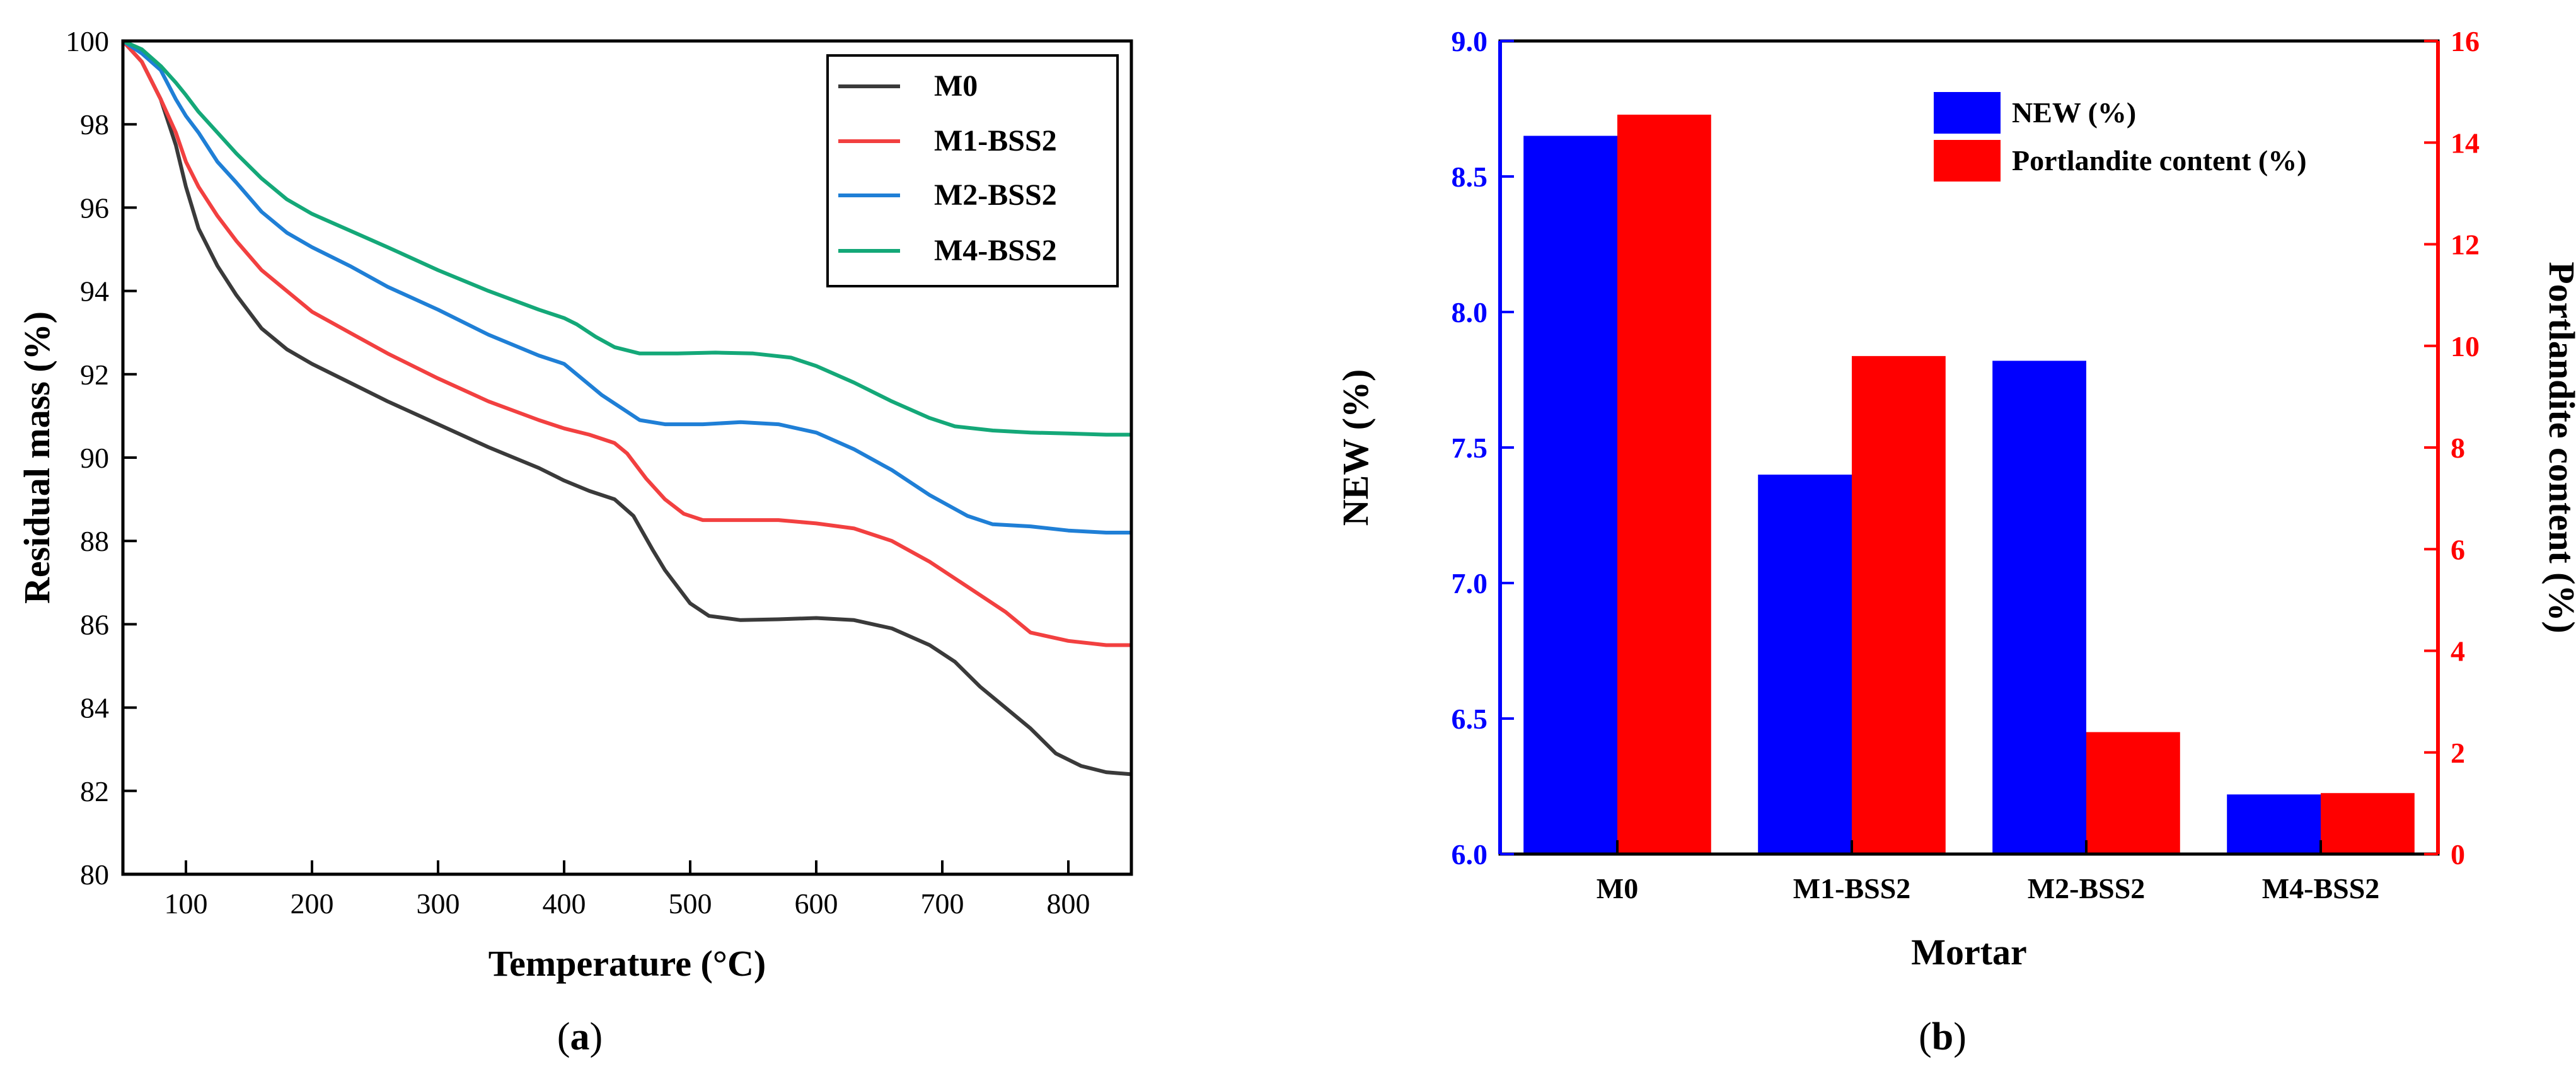 The image size is (2576, 1069). I want to click on legend-label-m1-bss2: M1-BSS2, so click(996, 141).